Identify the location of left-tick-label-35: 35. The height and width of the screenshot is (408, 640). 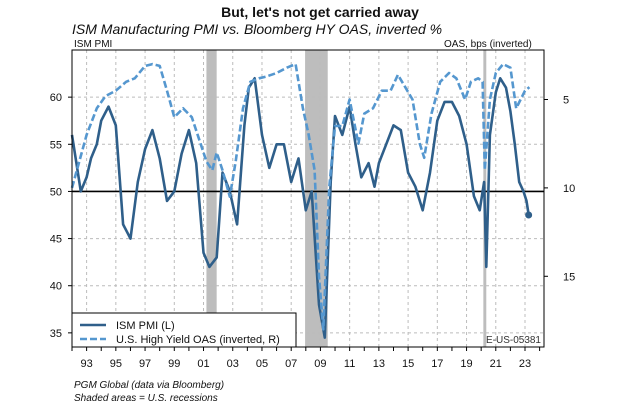
(56, 334).